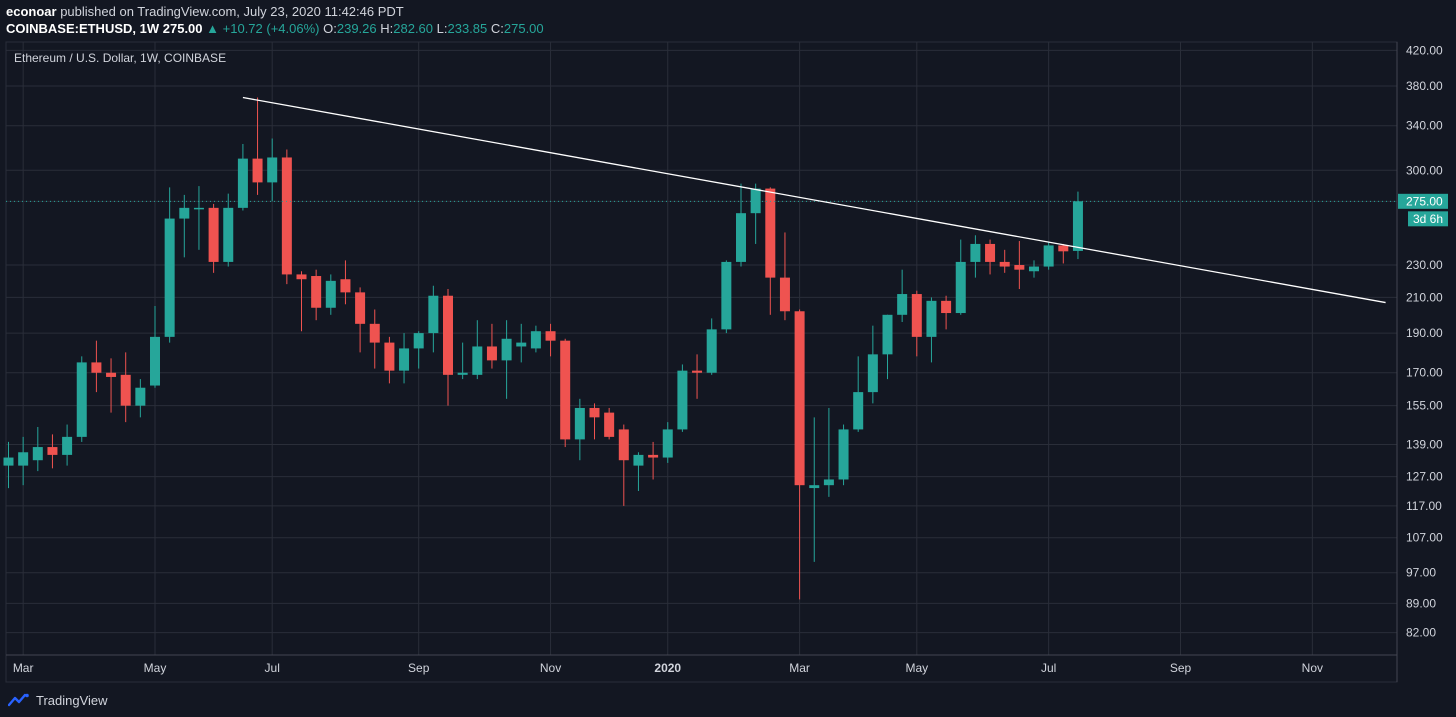 This screenshot has height=717, width=1456. Describe the element at coordinates (271, 28) in the screenshot. I see `change-value: +10.72 (+4.06%)` at that location.